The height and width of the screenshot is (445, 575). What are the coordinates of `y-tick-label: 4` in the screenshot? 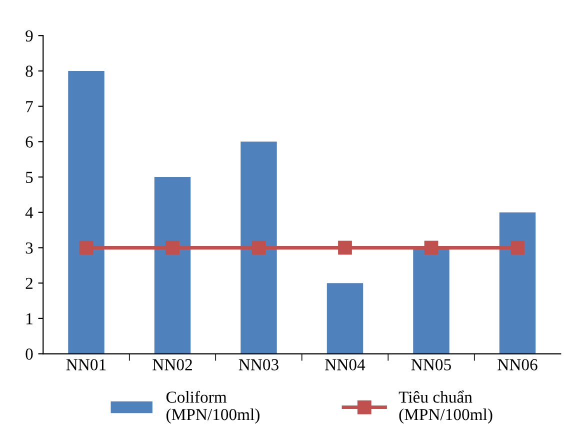 It's located at (29, 212).